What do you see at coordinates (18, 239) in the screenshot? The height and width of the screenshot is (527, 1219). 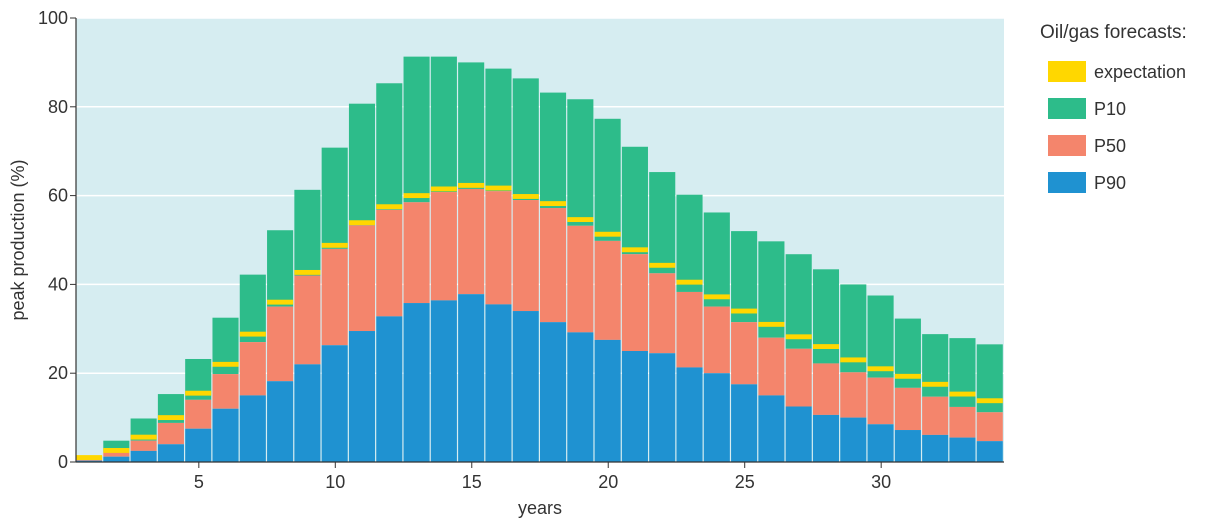 I see `y-axis-title: peak production (%)` at bounding box center [18, 239].